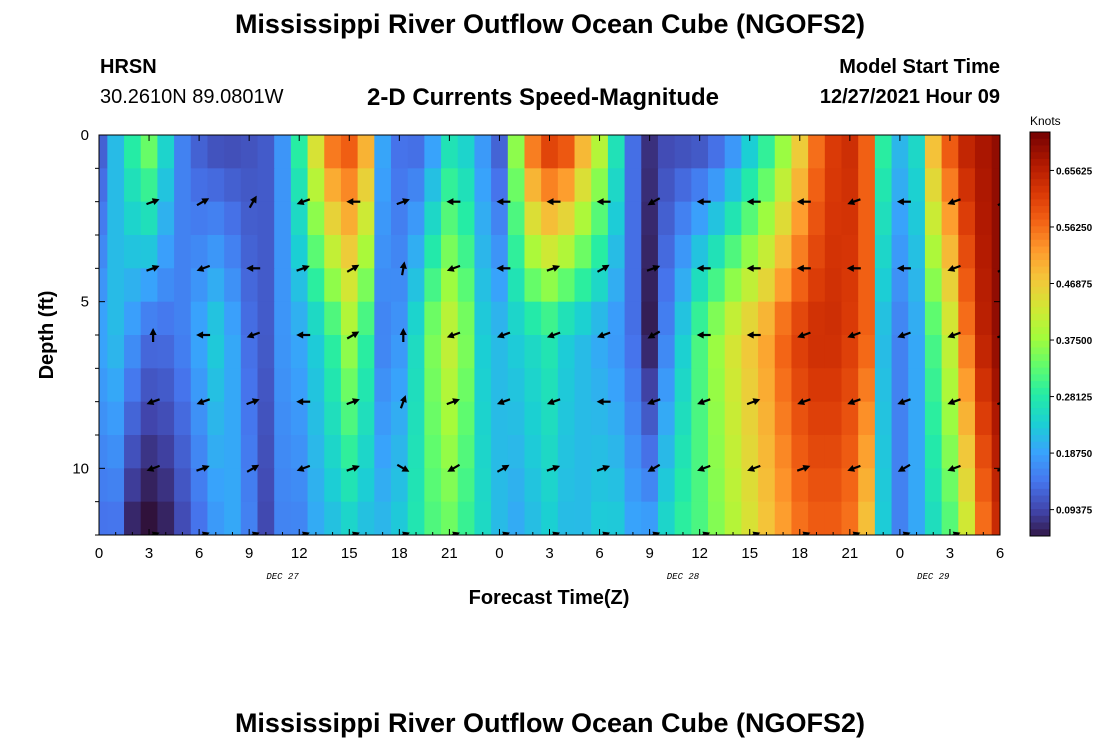 The width and height of the screenshot is (1100, 750). What do you see at coordinates (282, 577) in the screenshot?
I see `date-label: DEC 27` at bounding box center [282, 577].